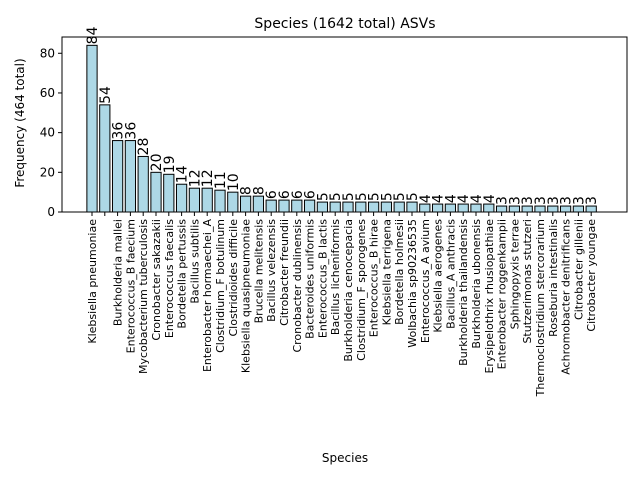 The width and height of the screenshot is (640, 480). I want to click on x-tick-label: Klebsiella terrigena, so click(386, 272).